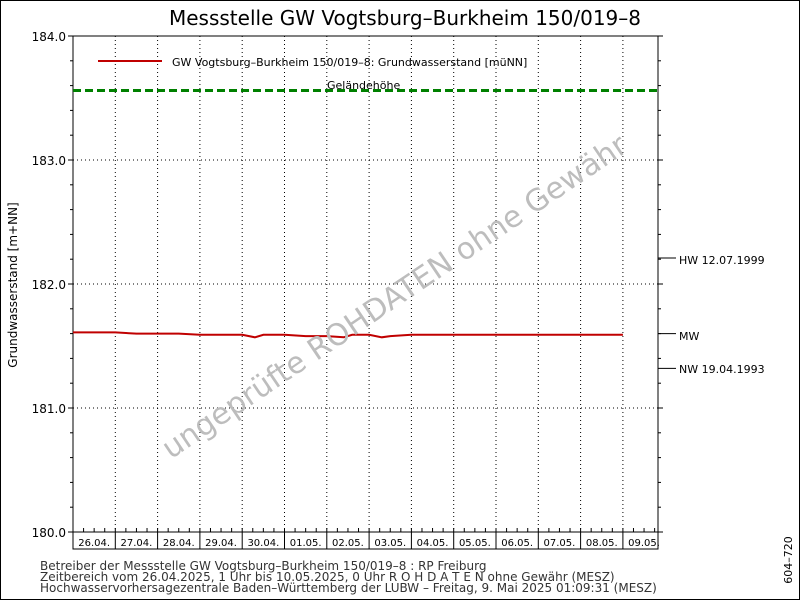 This screenshot has height=605, width=800. I want to click on series-line-grundwasserstand, so click(348, 335).